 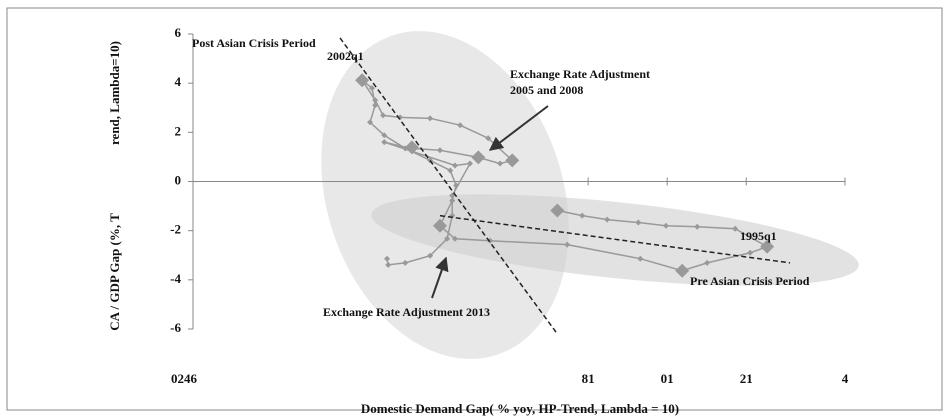 I want to click on y-tick-label: -2, so click(x=175, y=229).